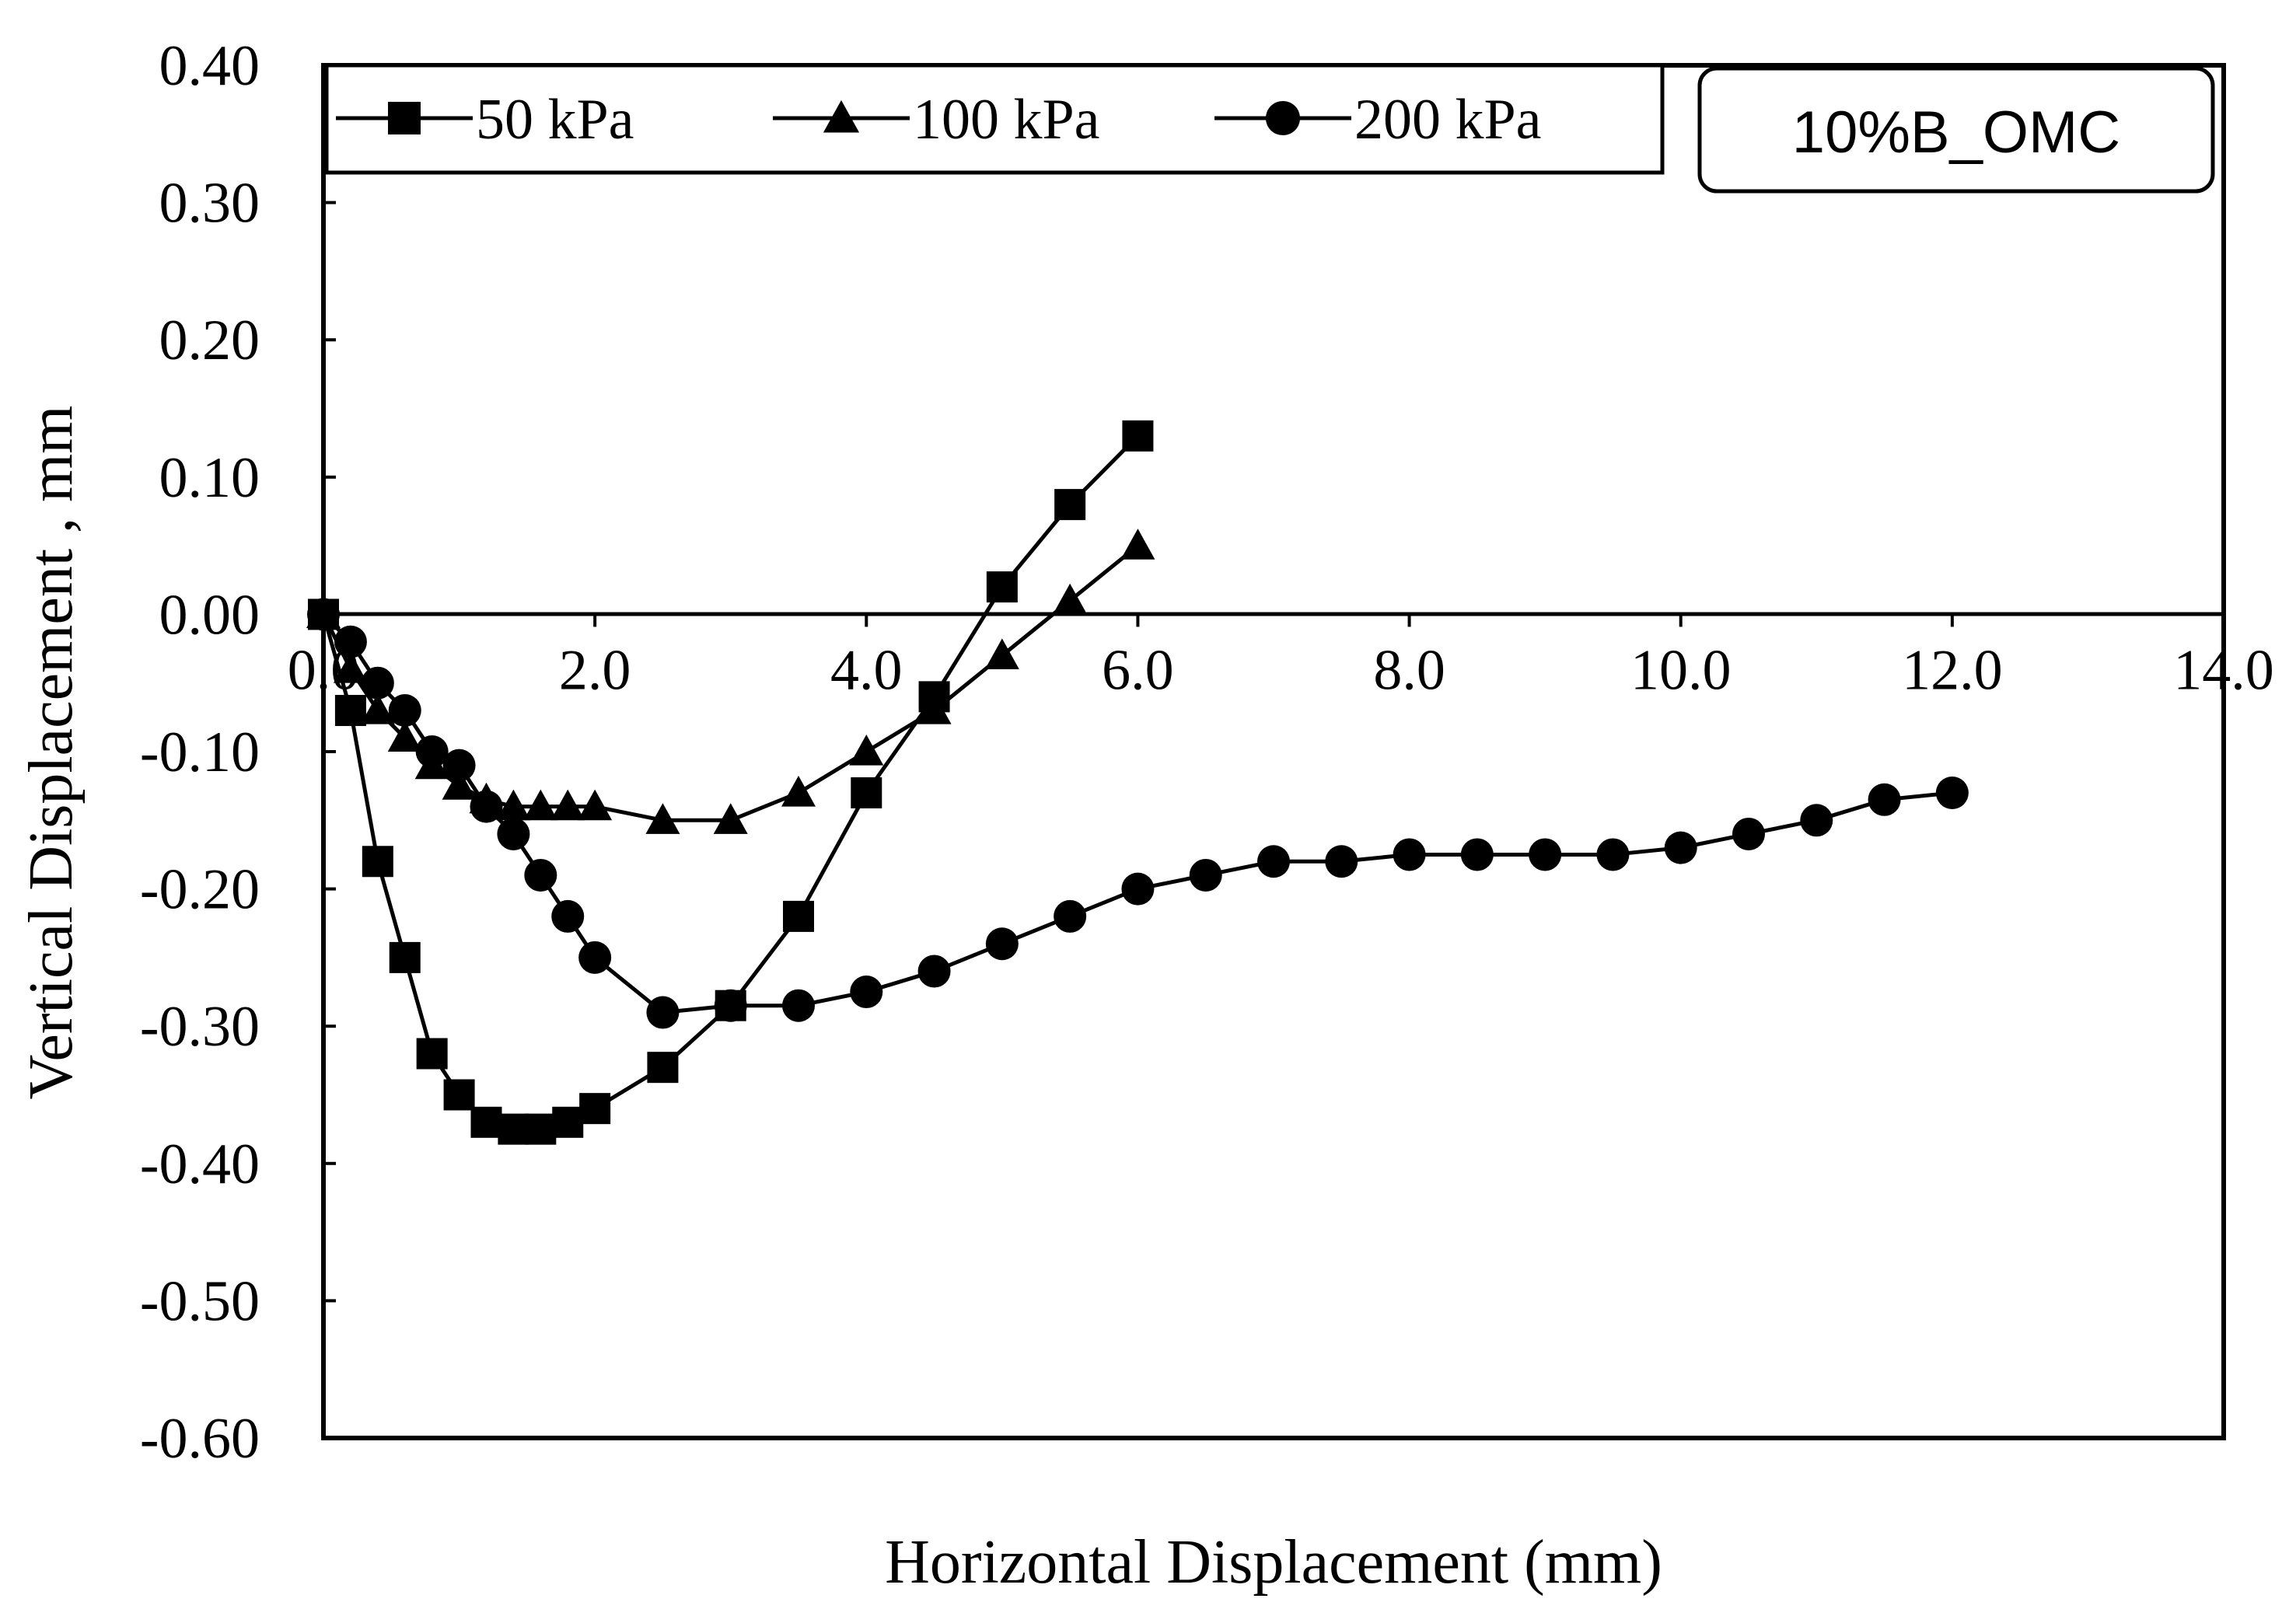 The width and height of the screenshot is (2296, 1623). I want to click on annotation-label: 10%B_OMC, so click(1956, 132).